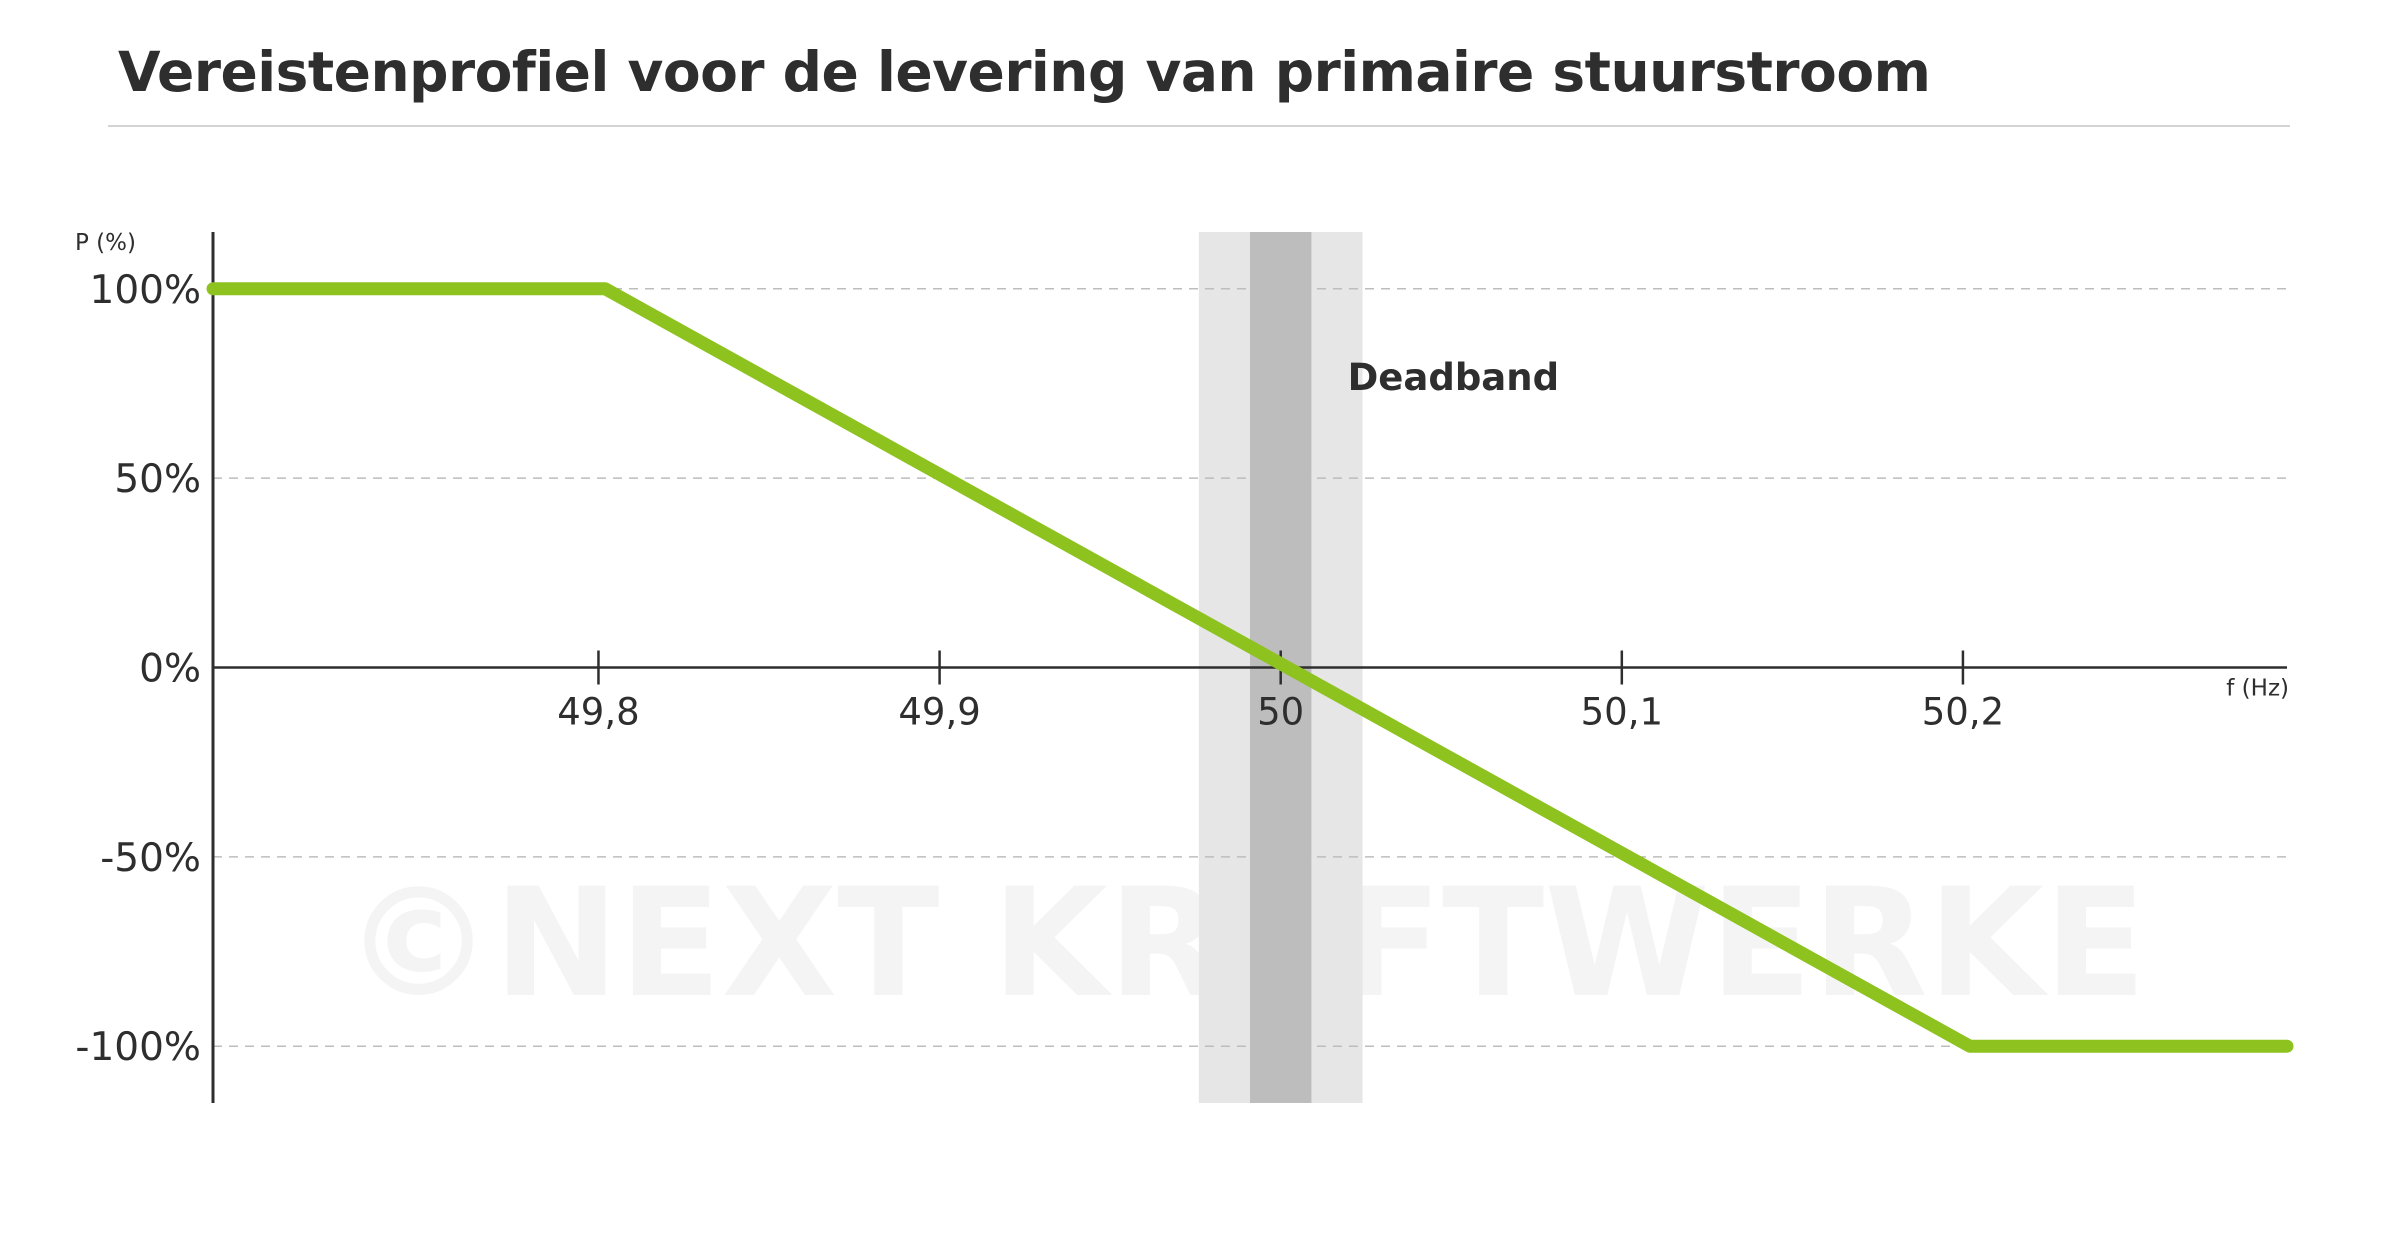  Describe the element at coordinates (1454, 377) in the screenshot. I see `deadband-annotation: Deadband` at that location.